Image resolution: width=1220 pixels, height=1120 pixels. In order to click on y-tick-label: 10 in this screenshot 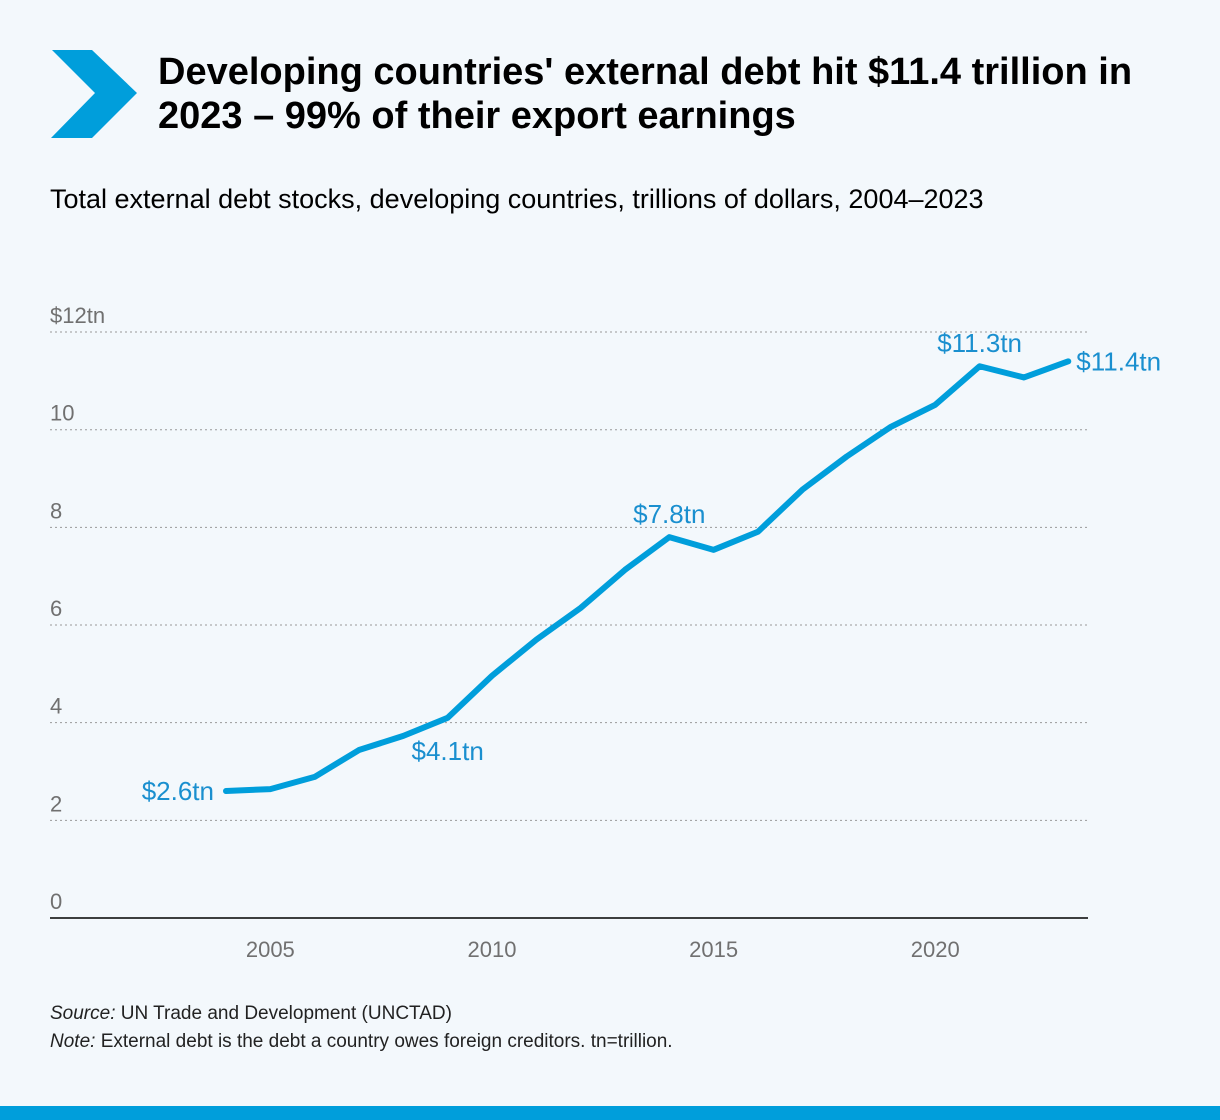, I will do `click(62, 413)`.